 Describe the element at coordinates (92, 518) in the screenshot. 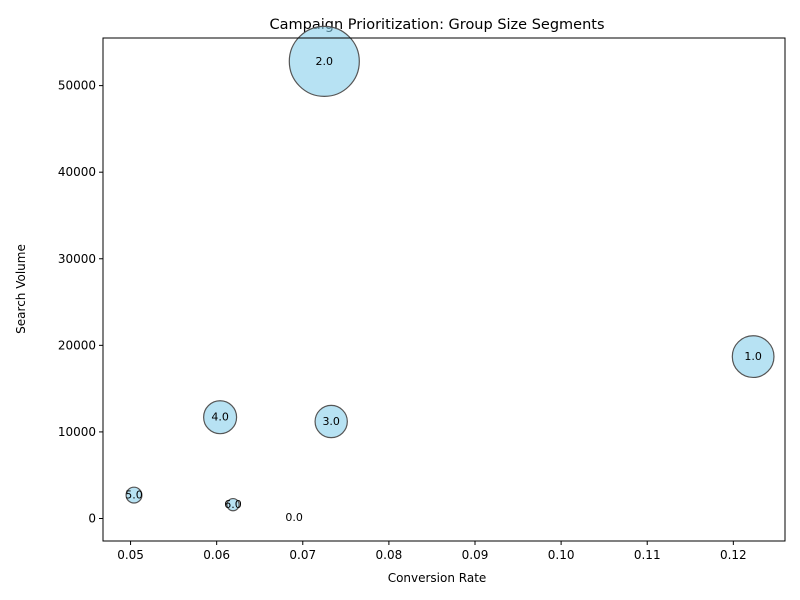

I see `y-tick-label: 0` at that location.